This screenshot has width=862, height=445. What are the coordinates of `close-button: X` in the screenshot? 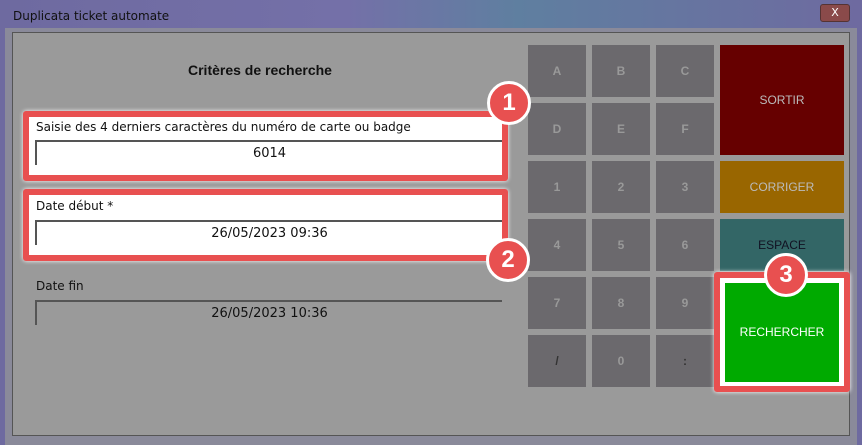 It's located at (835, 13).